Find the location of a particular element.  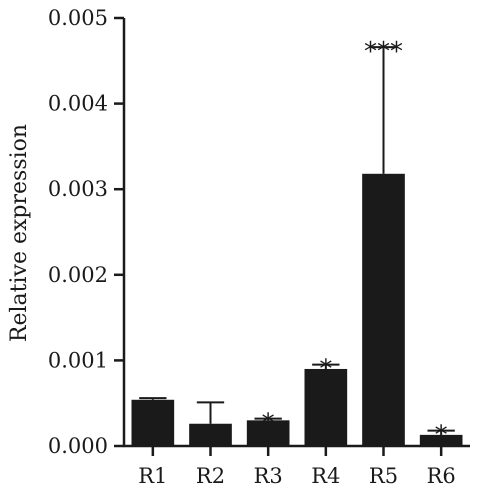

x-tick-label: R1 is located at coordinates (152, 476).